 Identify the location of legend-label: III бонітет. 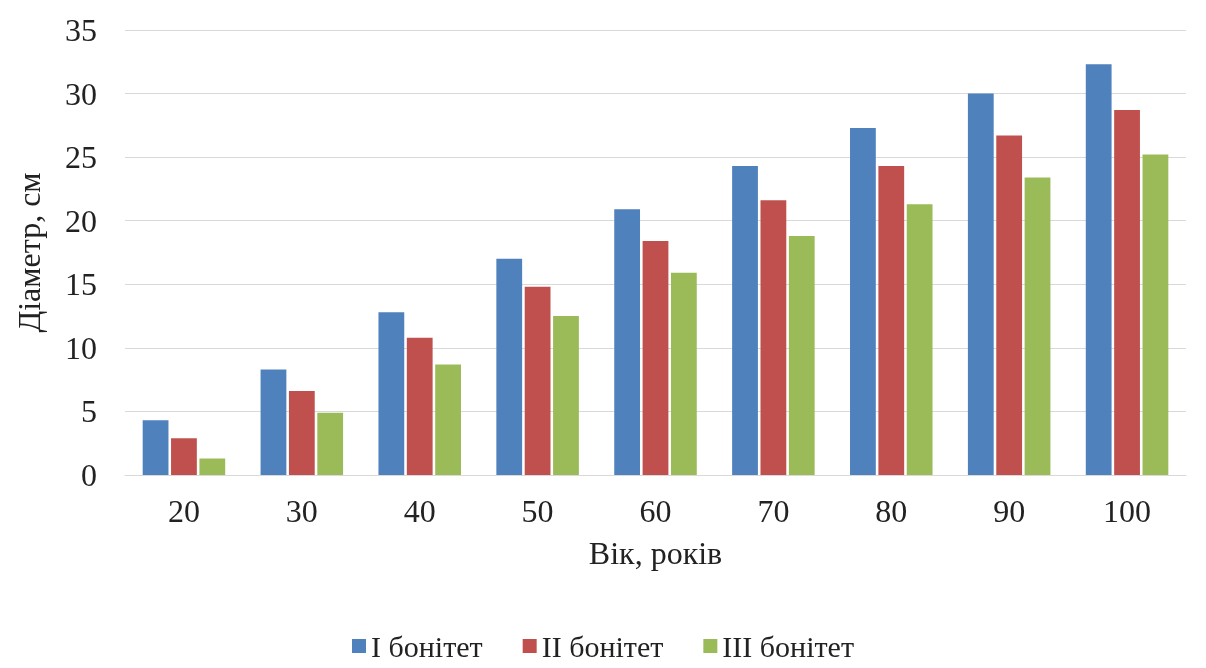
(788, 646).